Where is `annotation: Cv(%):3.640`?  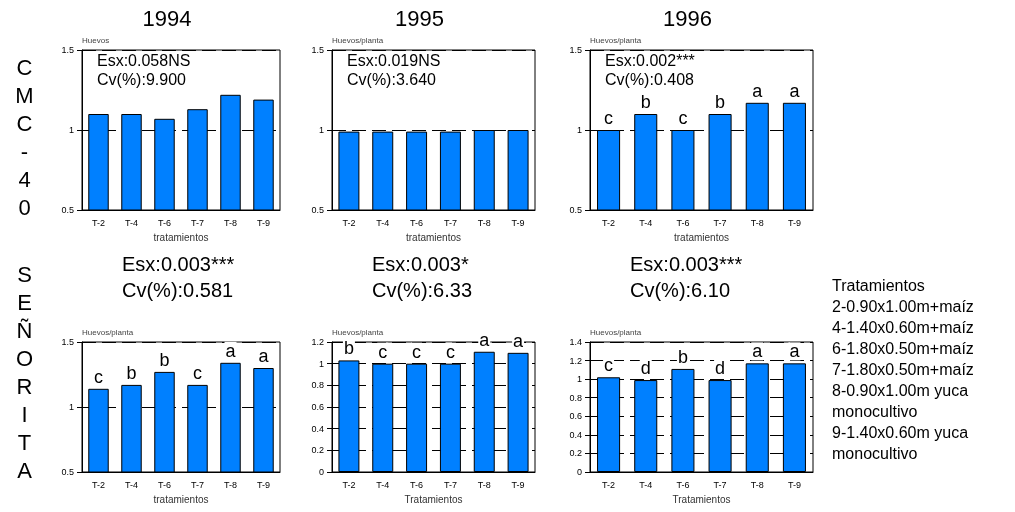 annotation: Cv(%):3.640 is located at coordinates (392, 79).